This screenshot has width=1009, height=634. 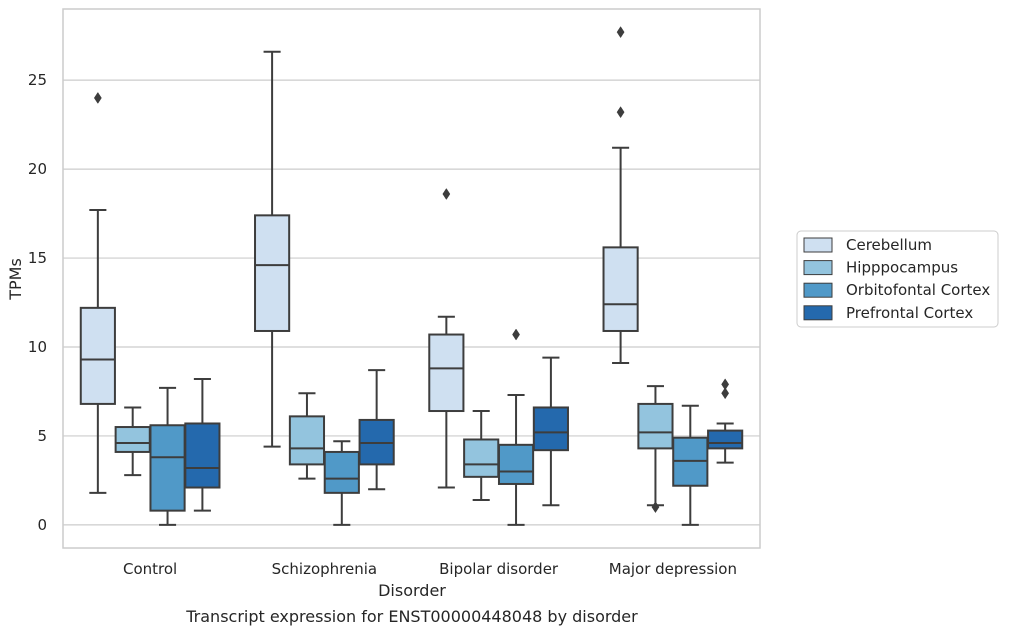 What do you see at coordinates (918, 290) in the screenshot?
I see `legend-label: Orbitofontal Cortex` at bounding box center [918, 290].